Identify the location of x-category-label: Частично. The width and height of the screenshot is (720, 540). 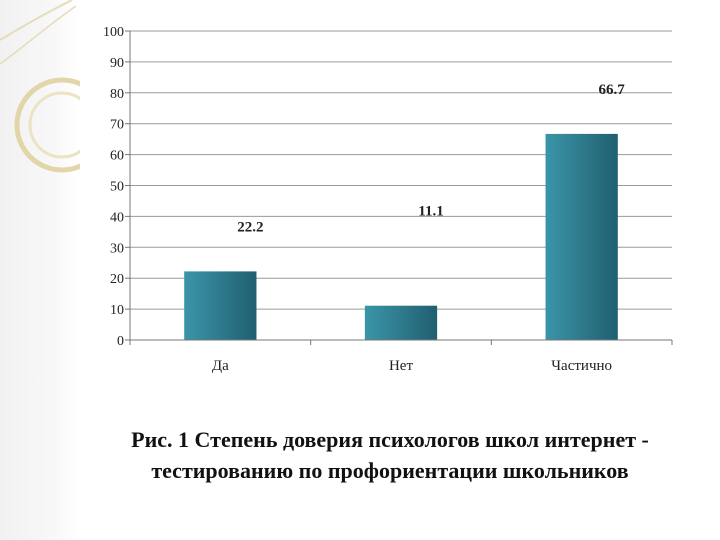
(581, 366).